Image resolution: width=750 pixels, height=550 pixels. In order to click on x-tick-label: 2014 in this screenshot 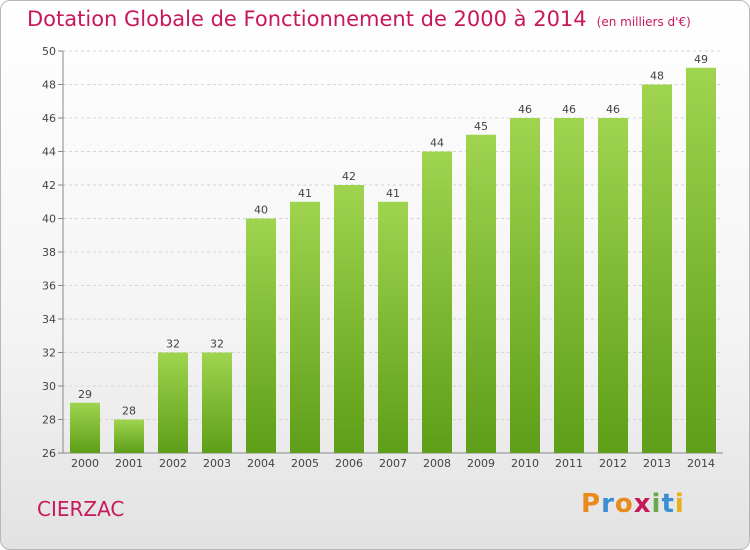, I will do `click(701, 463)`.